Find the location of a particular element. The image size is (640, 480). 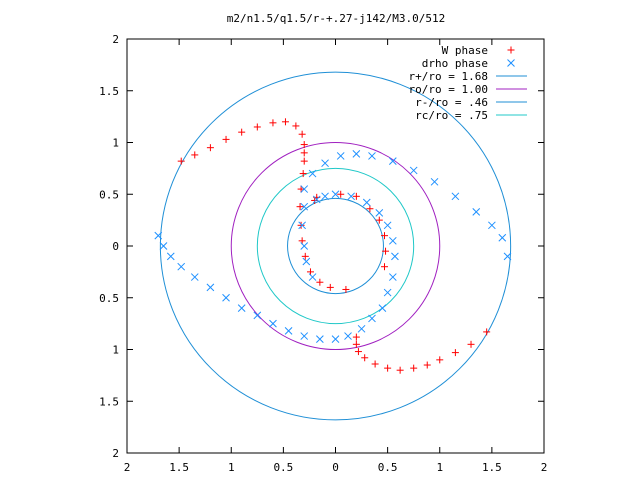

x-tick-label-6: 1 is located at coordinates (439, 467).